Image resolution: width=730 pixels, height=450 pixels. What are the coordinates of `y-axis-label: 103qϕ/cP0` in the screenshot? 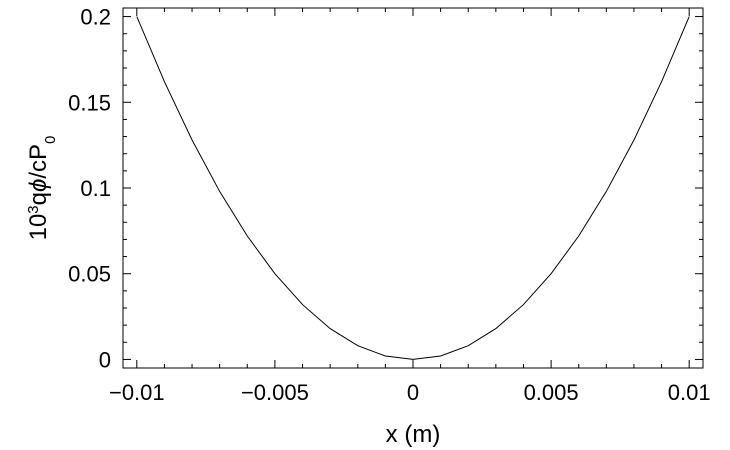 It's located at (42, 188).